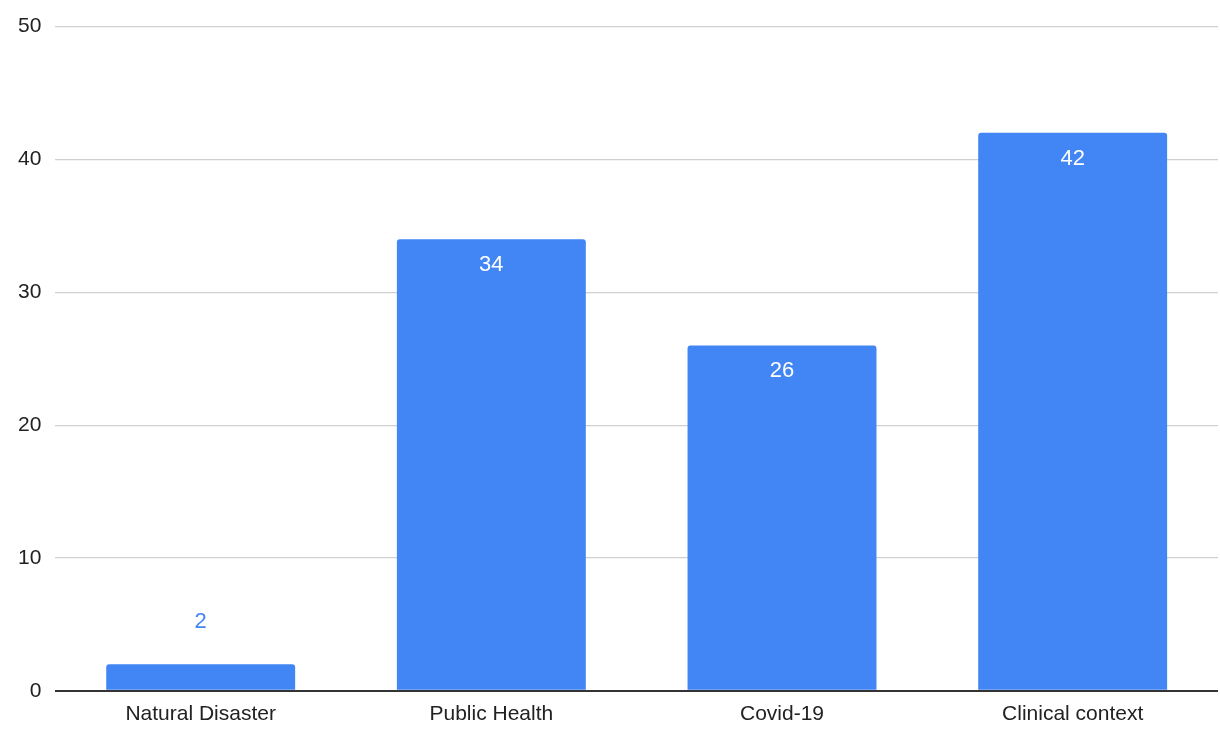 This screenshot has width=1220, height=734. What do you see at coordinates (782, 370) in the screenshot?
I see `data-label: 26` at bounding box center [782, 370].